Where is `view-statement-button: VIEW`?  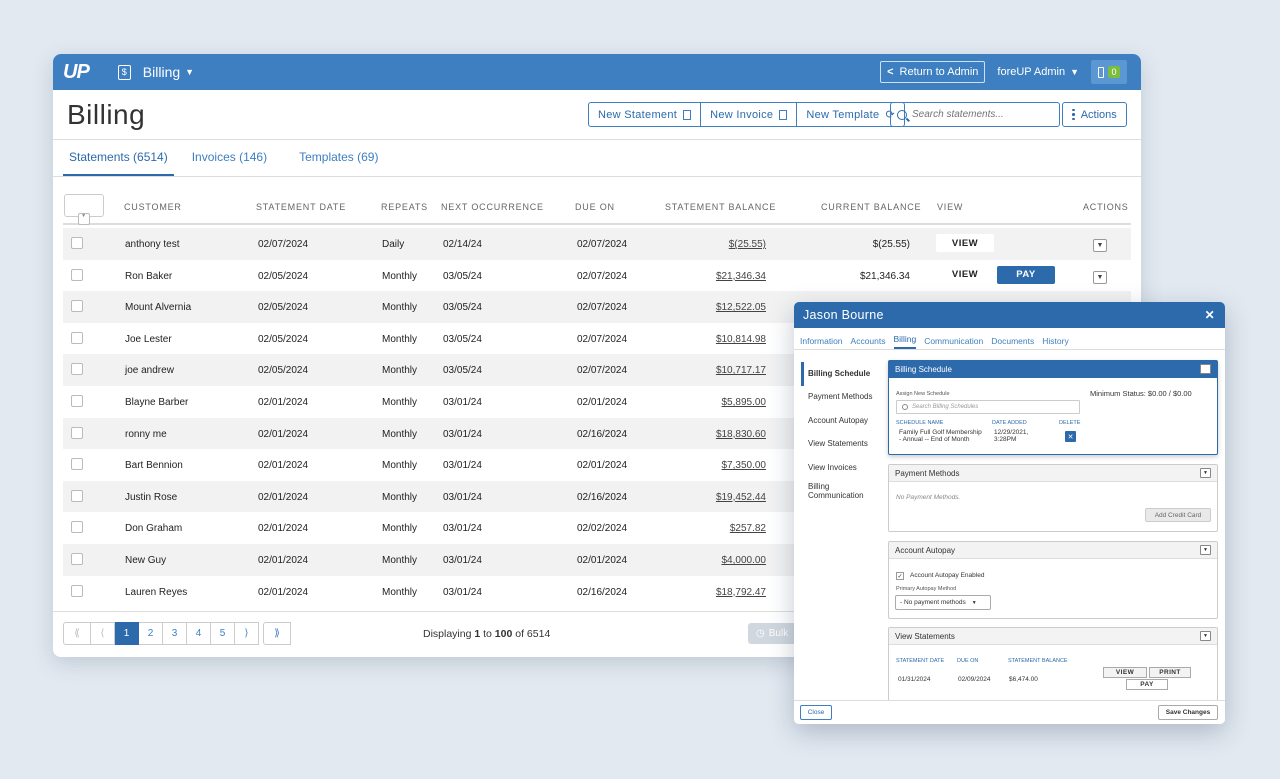 view-statement-button: VIEW is located at coordinates (1125, 672).